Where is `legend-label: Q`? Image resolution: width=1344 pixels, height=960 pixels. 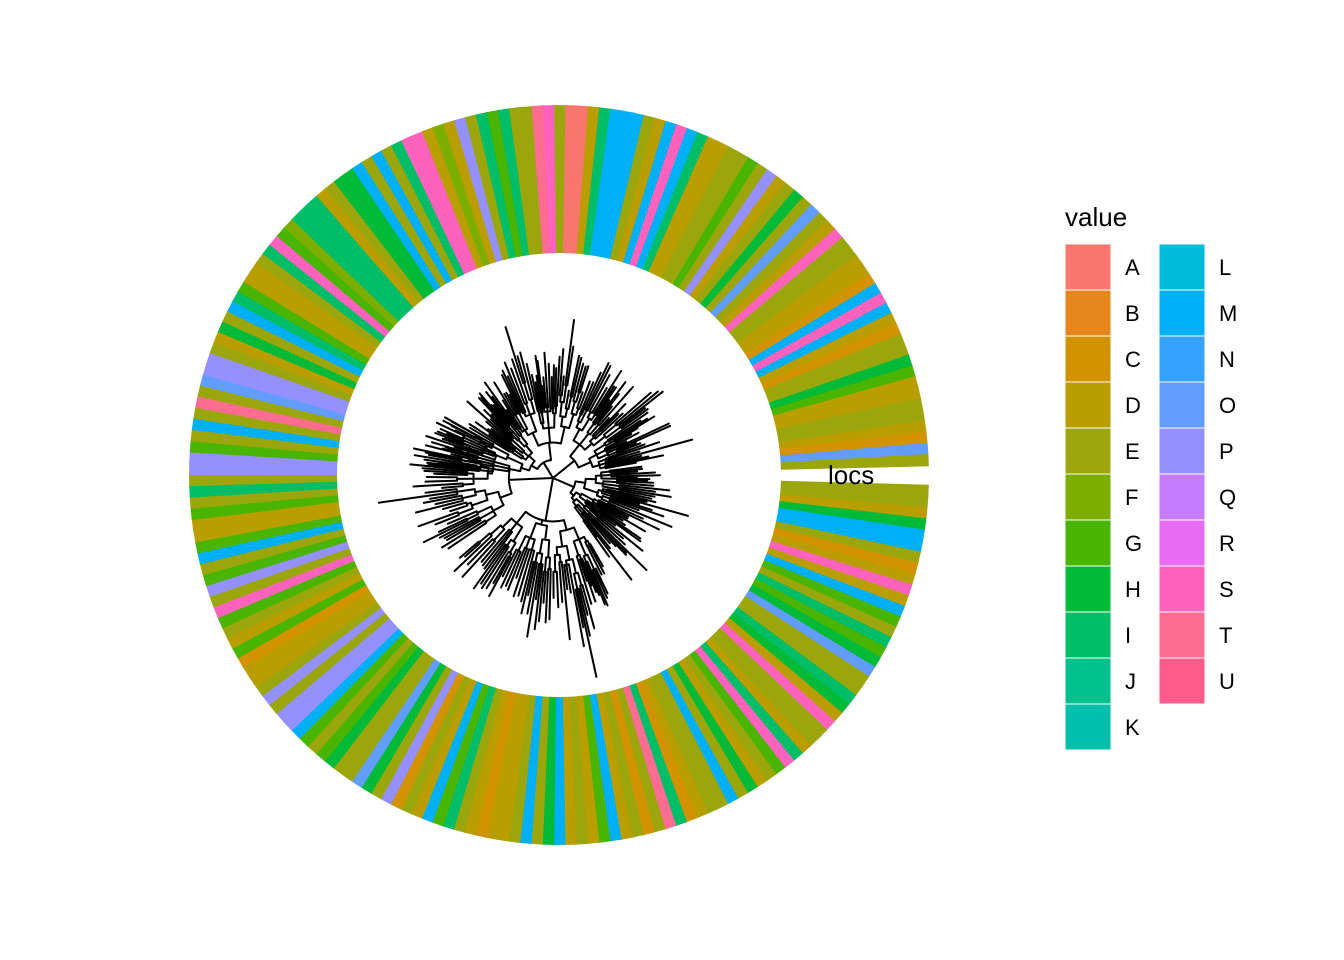 legend-label: Q is located at coordinates (1227, 497).